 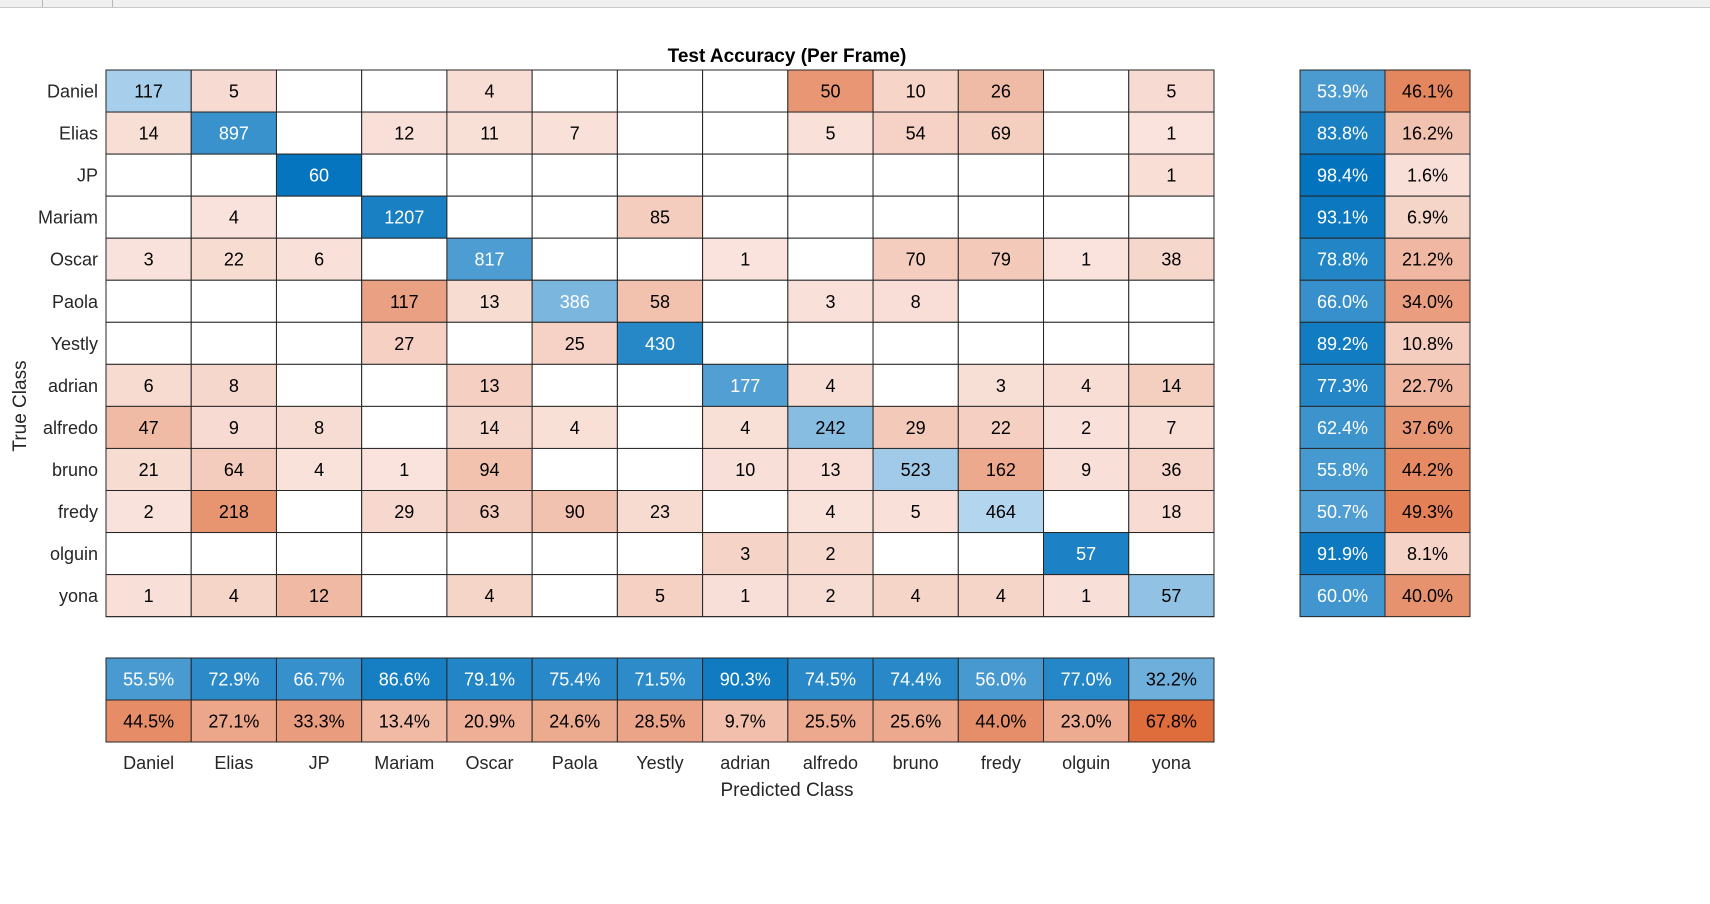 I want to click on cell-0-11-rect, so click(x=1086, y=91).